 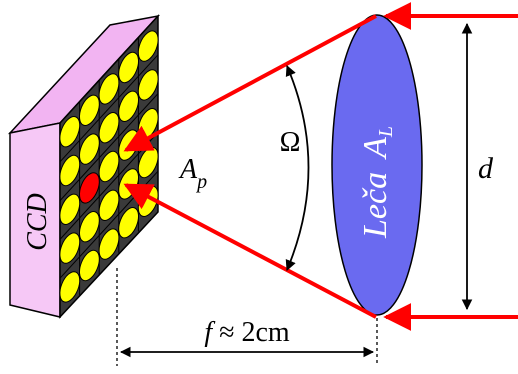 I want to click on diameter-dimension: d, so click(x=477, y=166).